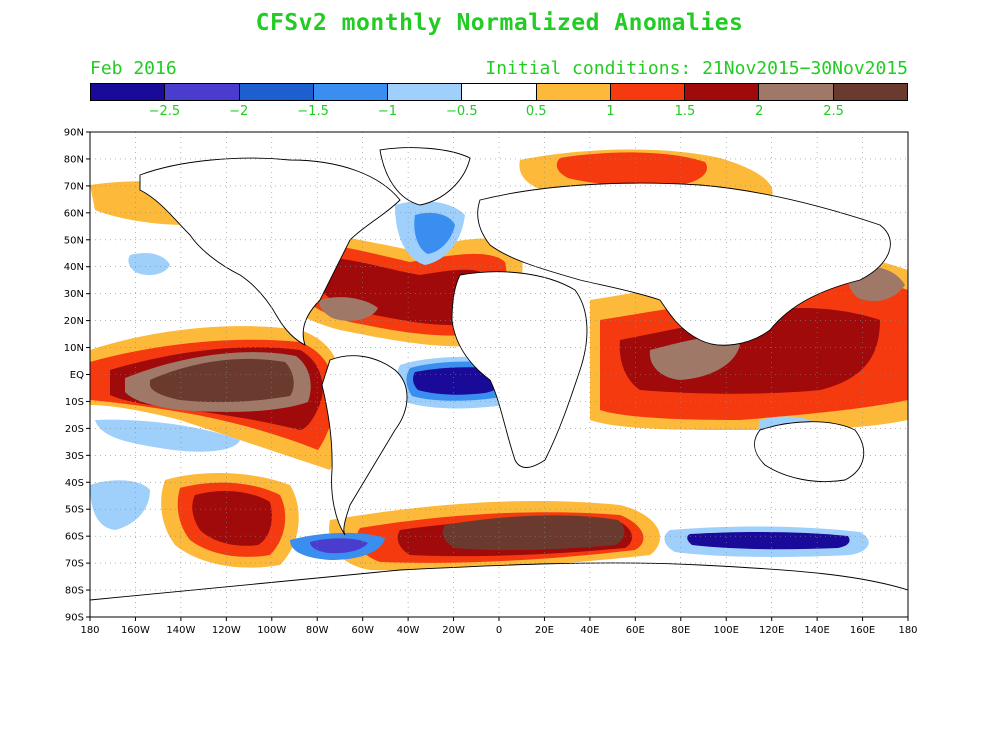  What do you see at coordinates (74, 321) in the screenshot?
I see `latitude-label: 20N` at bounding box center [74, 321].